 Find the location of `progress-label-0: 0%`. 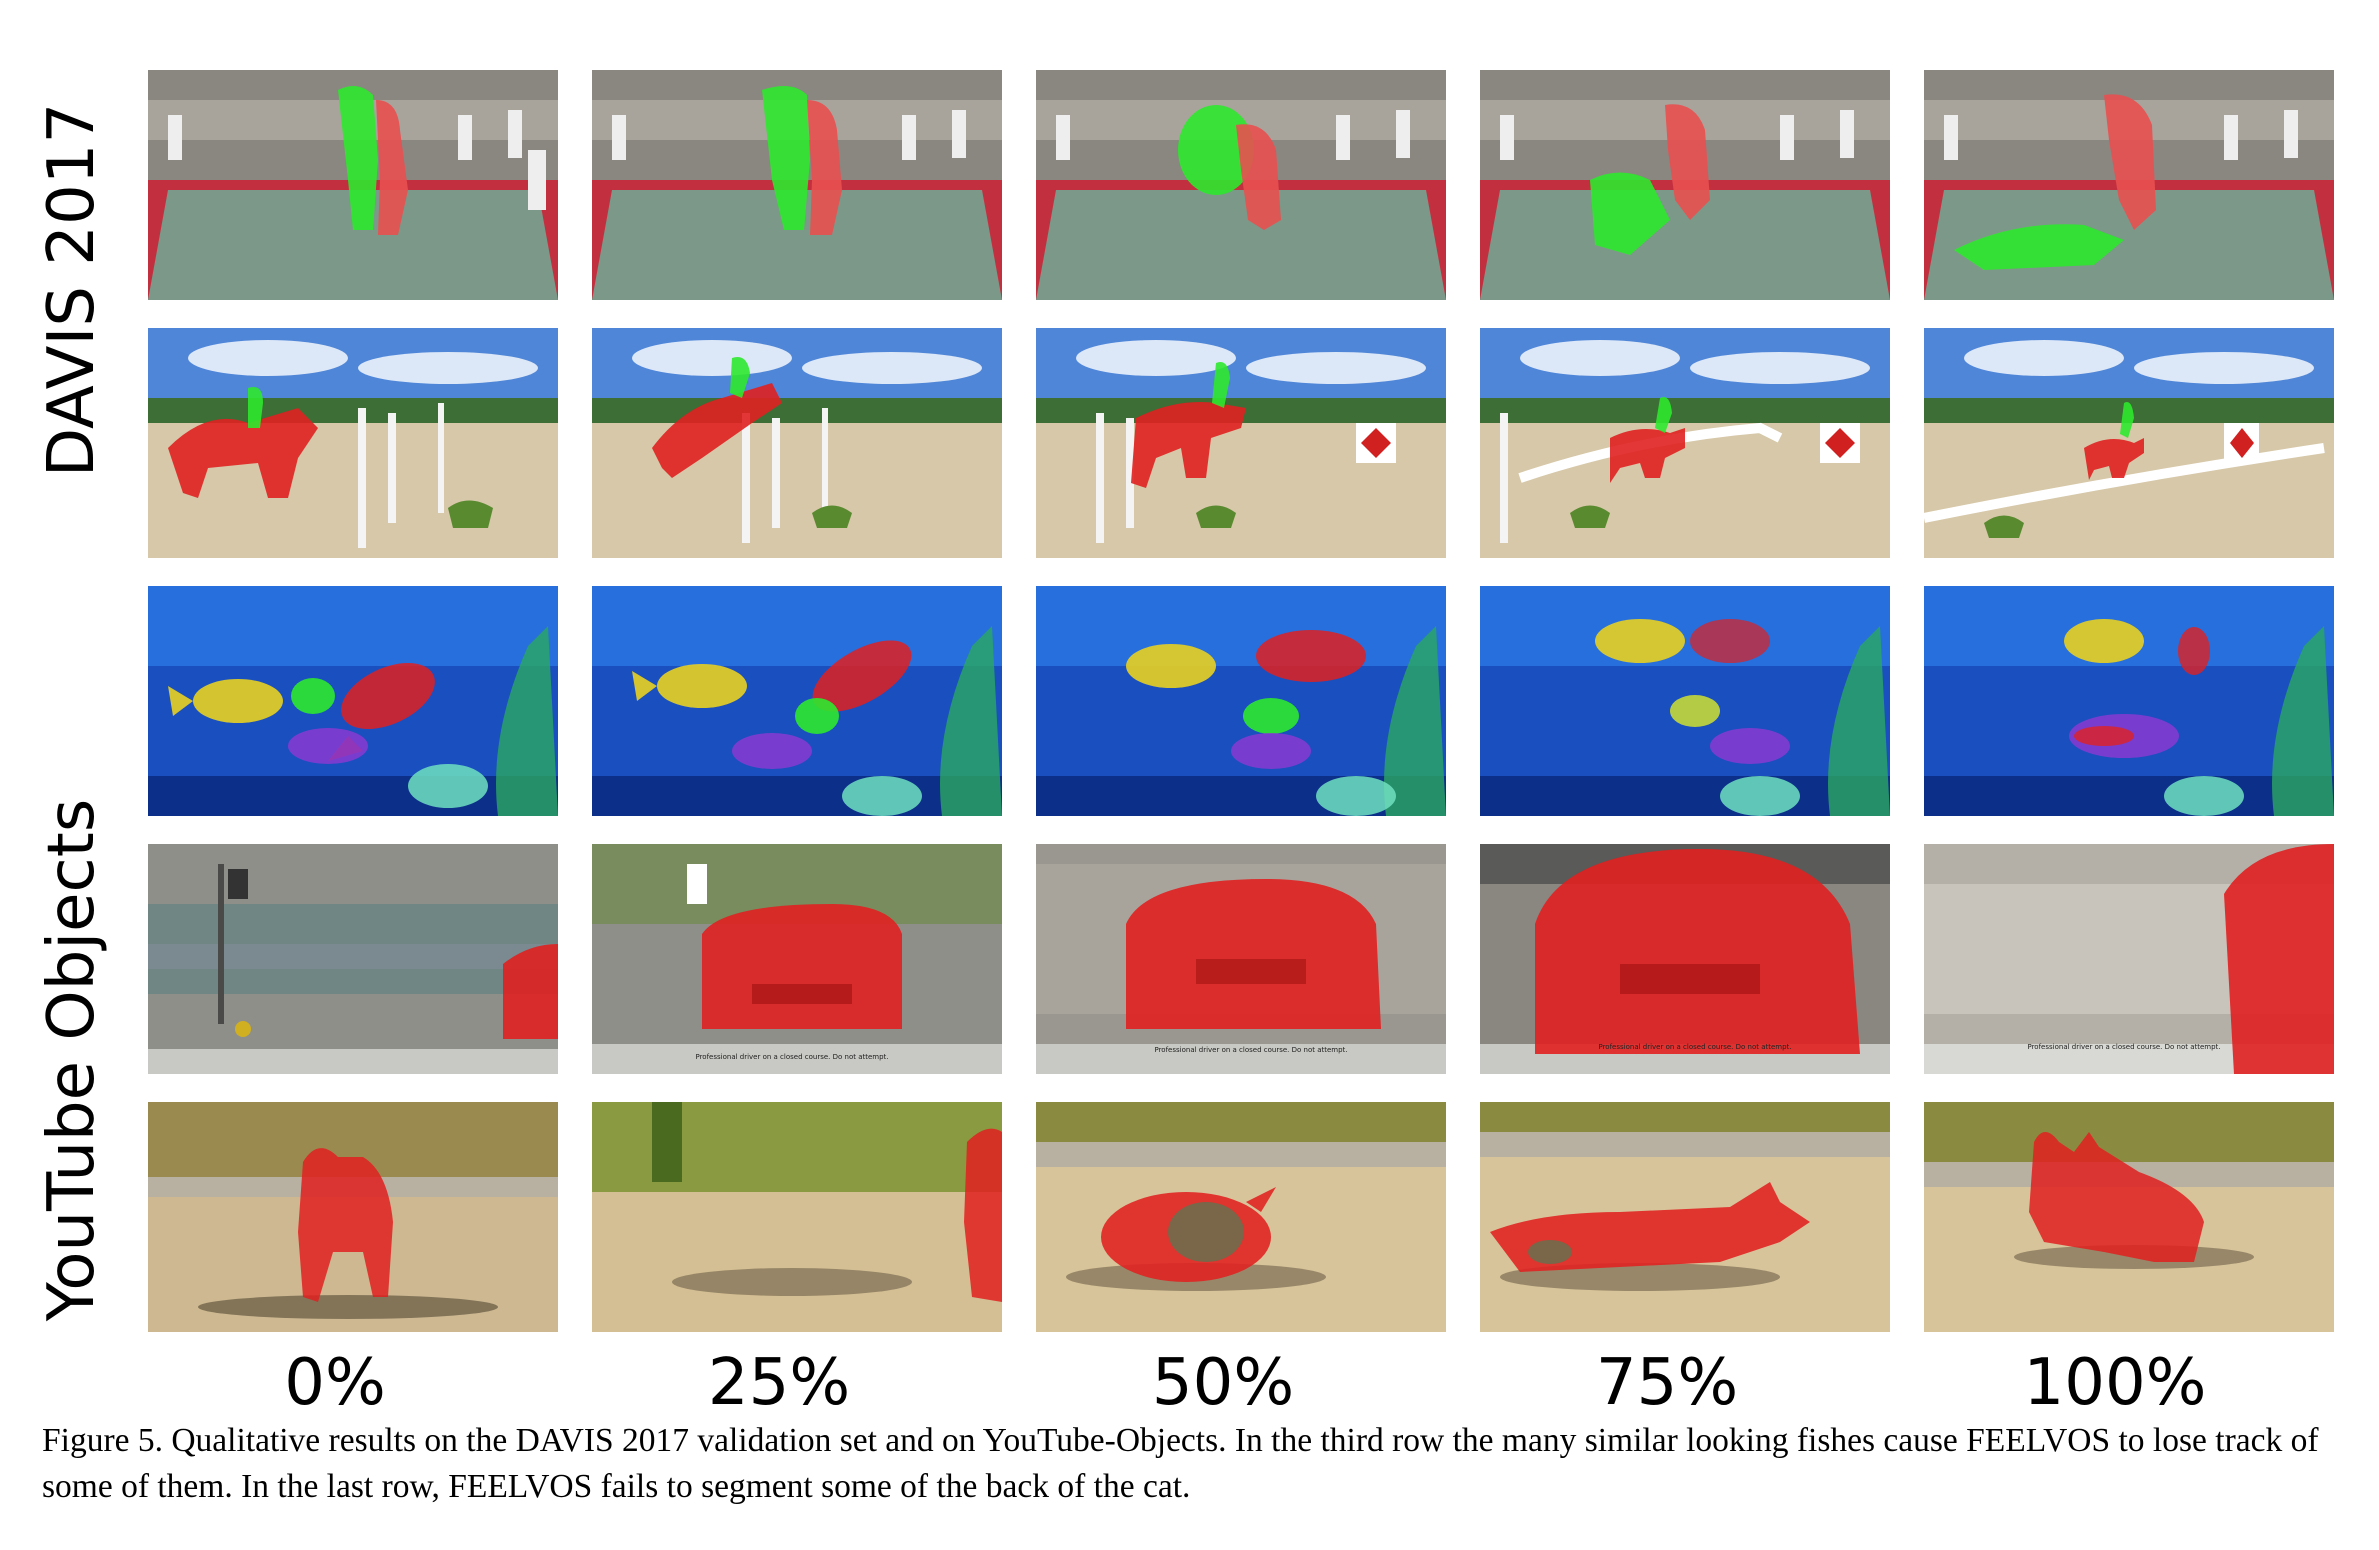

progress-label-0: 0% is located at coordinates (335, 1383).